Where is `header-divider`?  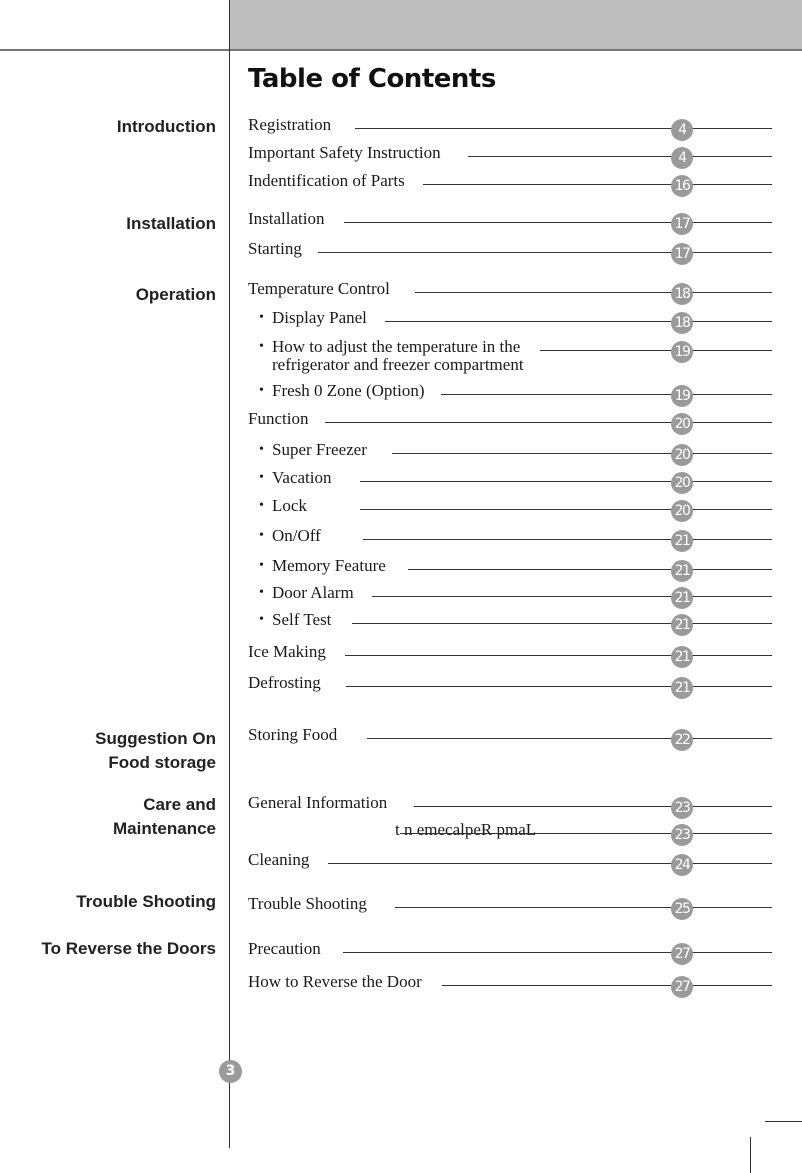 header-divider is located at coordinates (401, 50).